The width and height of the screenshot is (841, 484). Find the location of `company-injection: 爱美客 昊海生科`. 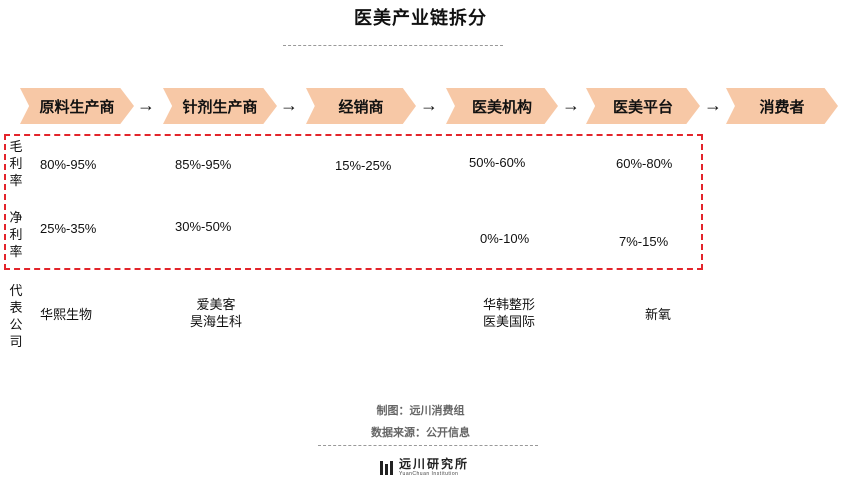

company-injection: 爱美客 昊海生科 is located at coordinates (215, 313).